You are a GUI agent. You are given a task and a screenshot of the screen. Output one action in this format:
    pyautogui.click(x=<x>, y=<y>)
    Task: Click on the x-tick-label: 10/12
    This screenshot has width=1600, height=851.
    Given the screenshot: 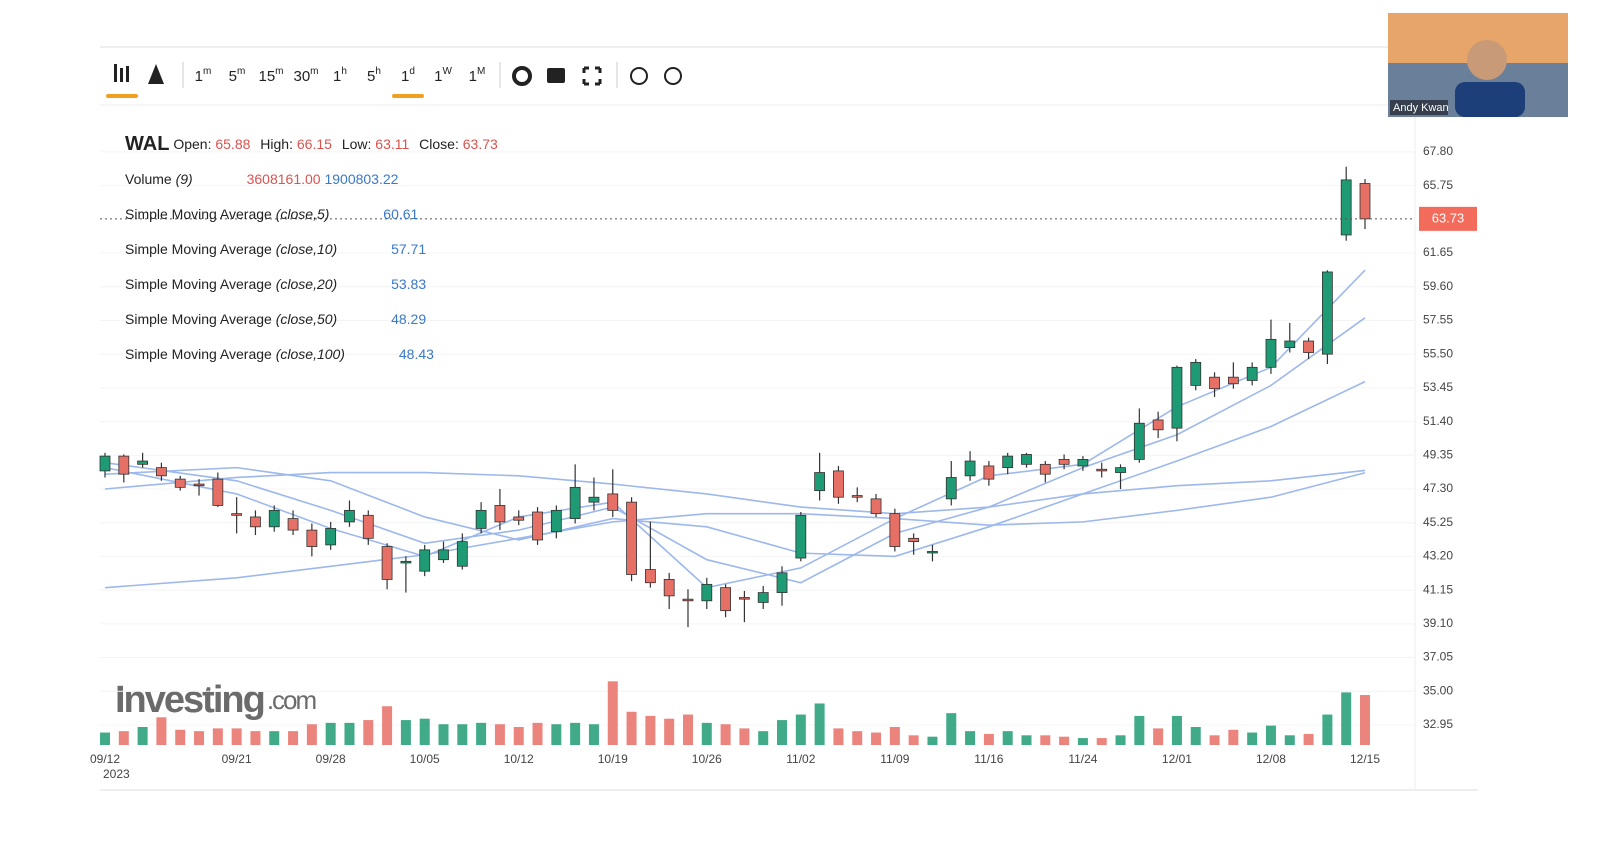 What is the action you would take?
    pyautogui.click(x=519, y=759)
    